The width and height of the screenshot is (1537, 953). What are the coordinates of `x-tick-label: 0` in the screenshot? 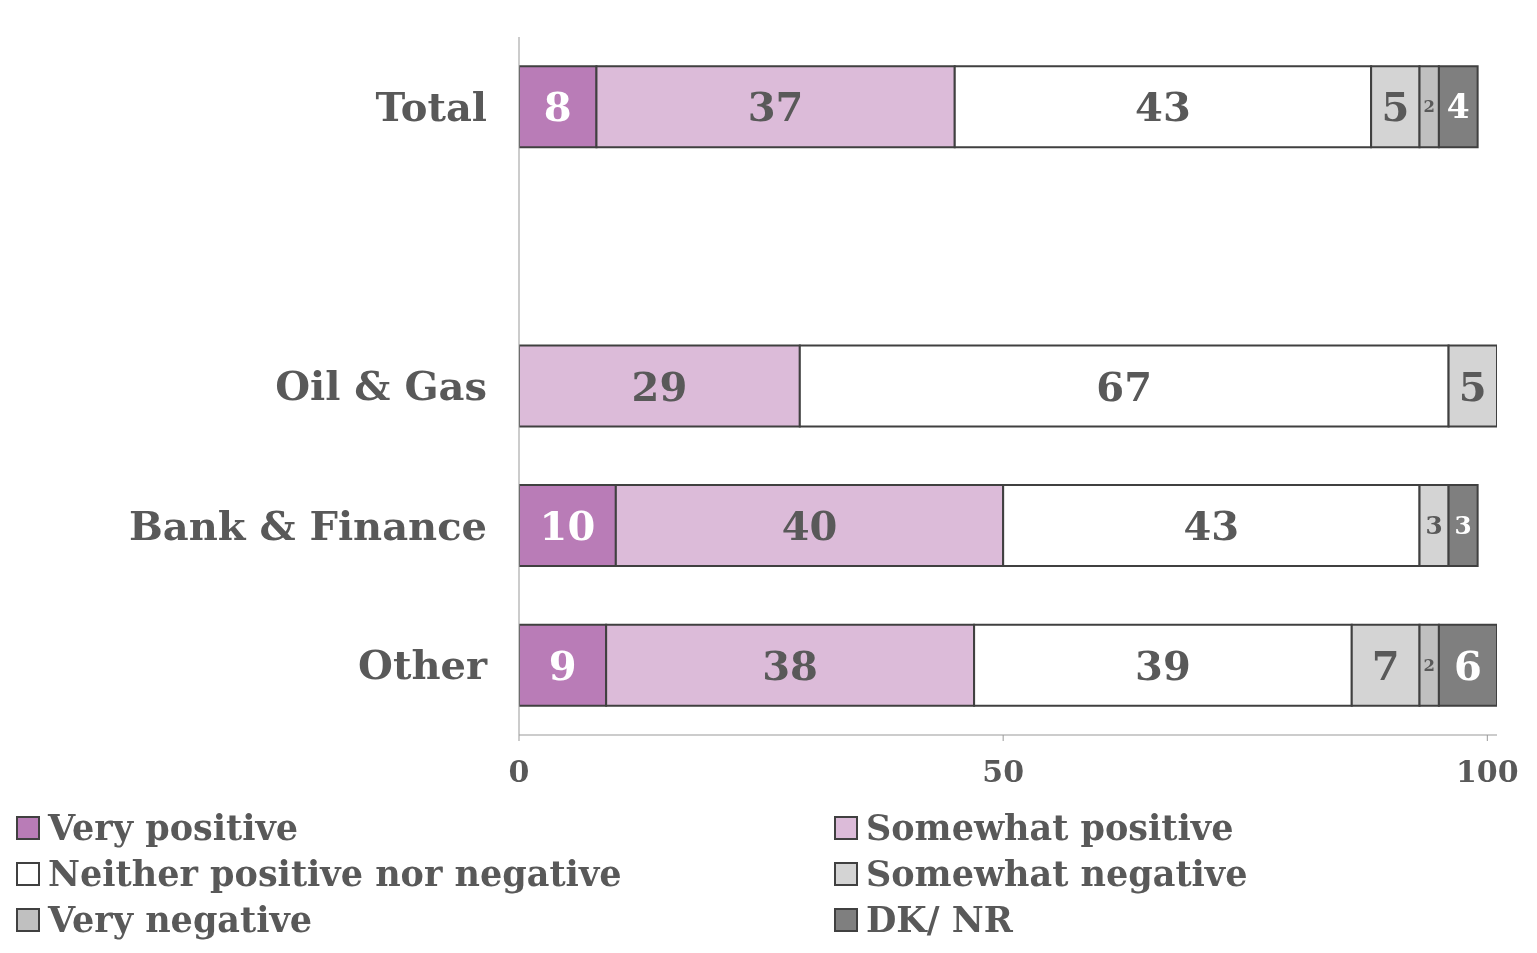 It's located at (519, 772).